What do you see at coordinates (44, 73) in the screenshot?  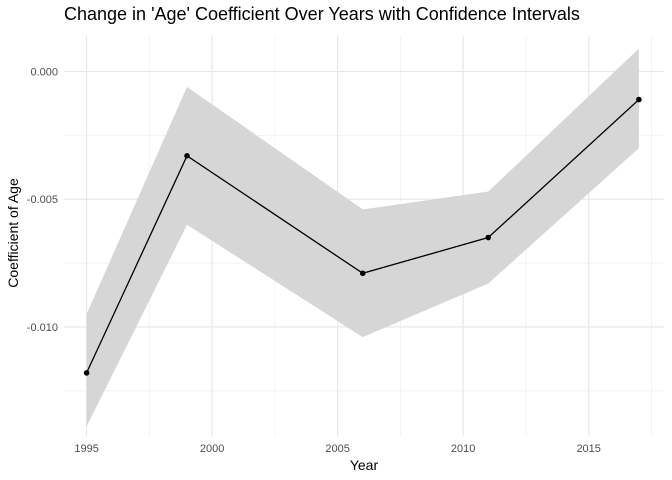 I see `y-tick-label: 0.000` at bounding box center [44, 73].